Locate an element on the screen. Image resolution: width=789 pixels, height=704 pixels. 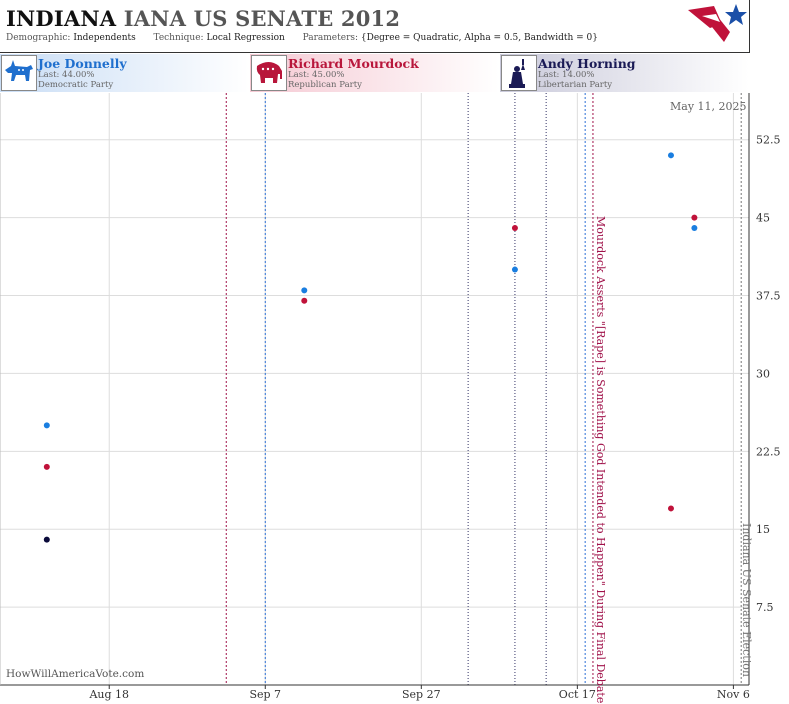
title-state: INDIANA is located at coordinates (61, 18).